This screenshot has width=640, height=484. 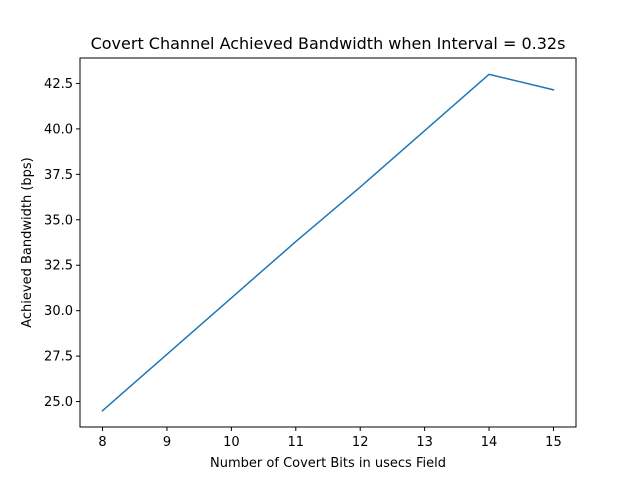 What do you see at coordinates (231, 442) in the screenshot?
I see `x-tick-label: 10` at bounding box center [231, 442].